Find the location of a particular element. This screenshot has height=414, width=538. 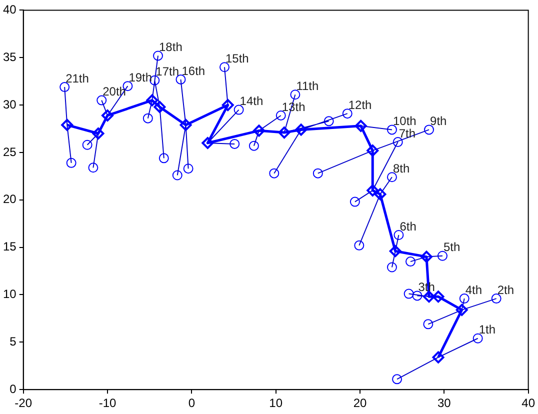

annotation: 21th is located at coordinates (77, 78).